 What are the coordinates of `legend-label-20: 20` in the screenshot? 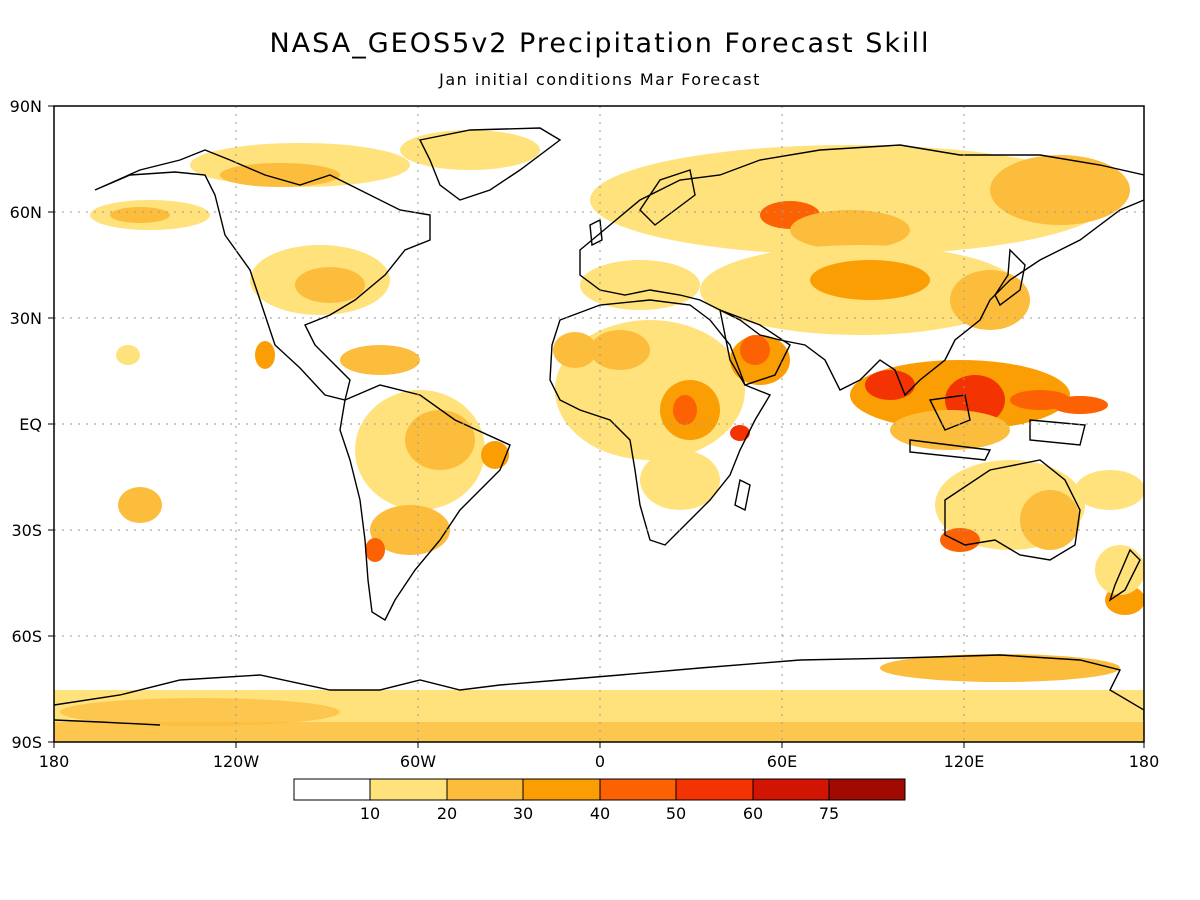 It's located at (447, 813).